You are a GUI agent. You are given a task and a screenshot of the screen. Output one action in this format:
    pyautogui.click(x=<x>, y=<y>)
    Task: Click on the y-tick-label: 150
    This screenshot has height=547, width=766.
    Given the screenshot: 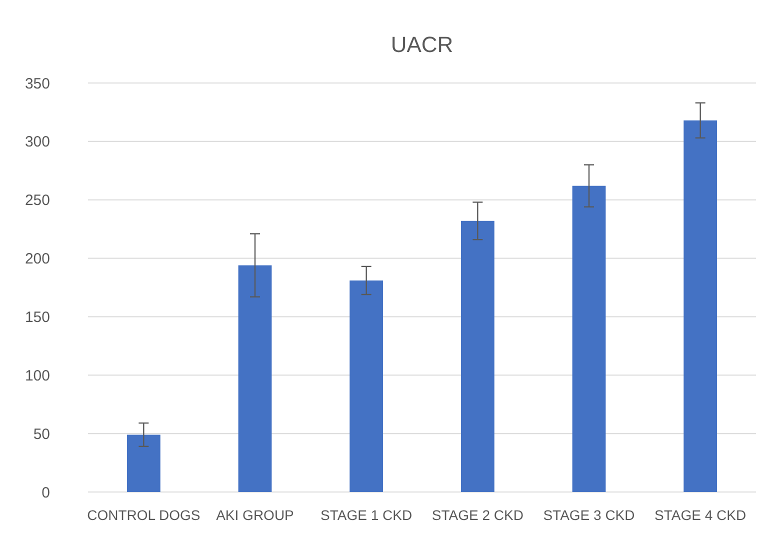 What is the action you would take?
    pyautogui.click(x=37, y=317)
    